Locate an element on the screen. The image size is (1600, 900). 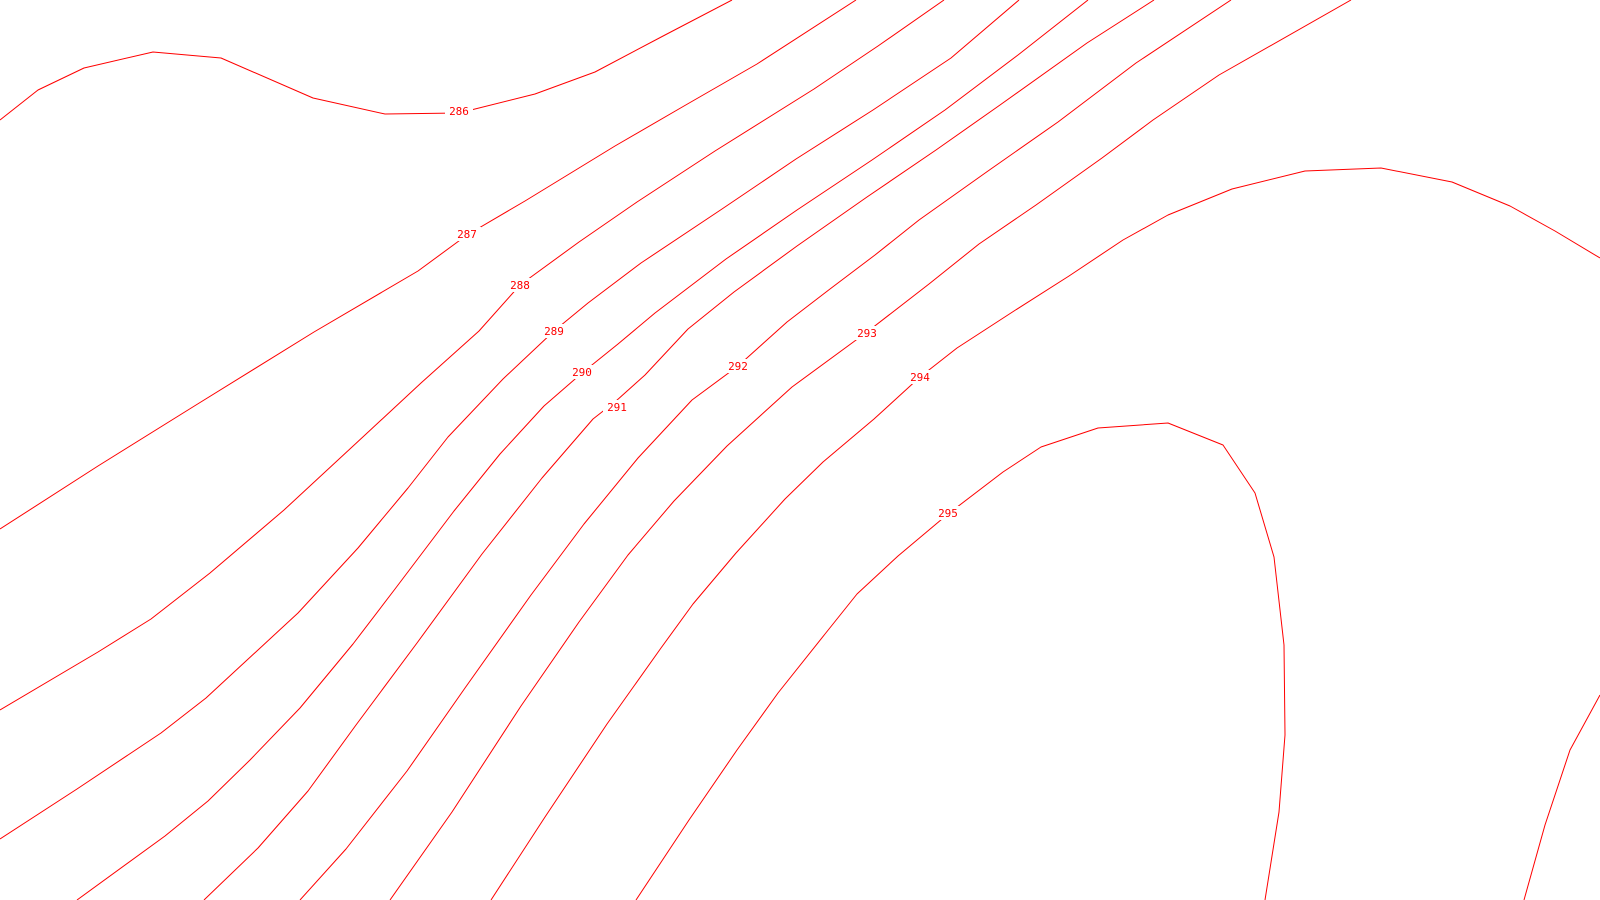
contour-line-286: 286 is located at coordinates (366, 60).